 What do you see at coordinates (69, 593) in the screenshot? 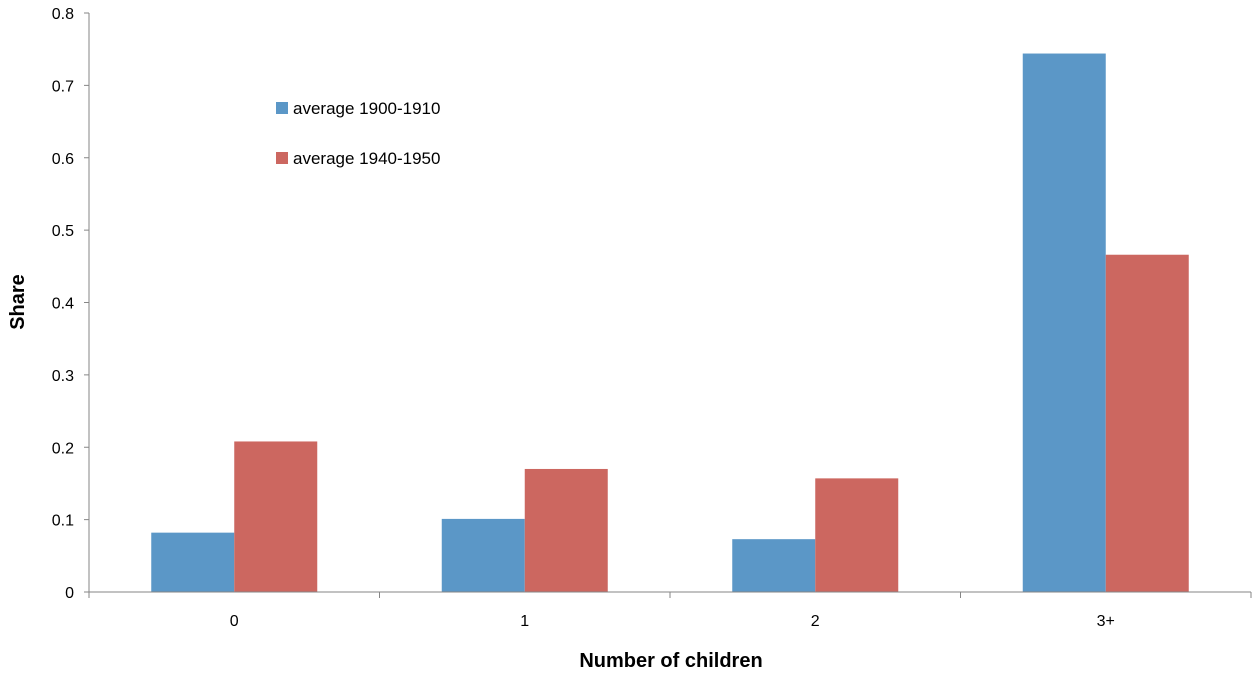
I see `y-tick-label: 0` at bounding box center [69, 593].